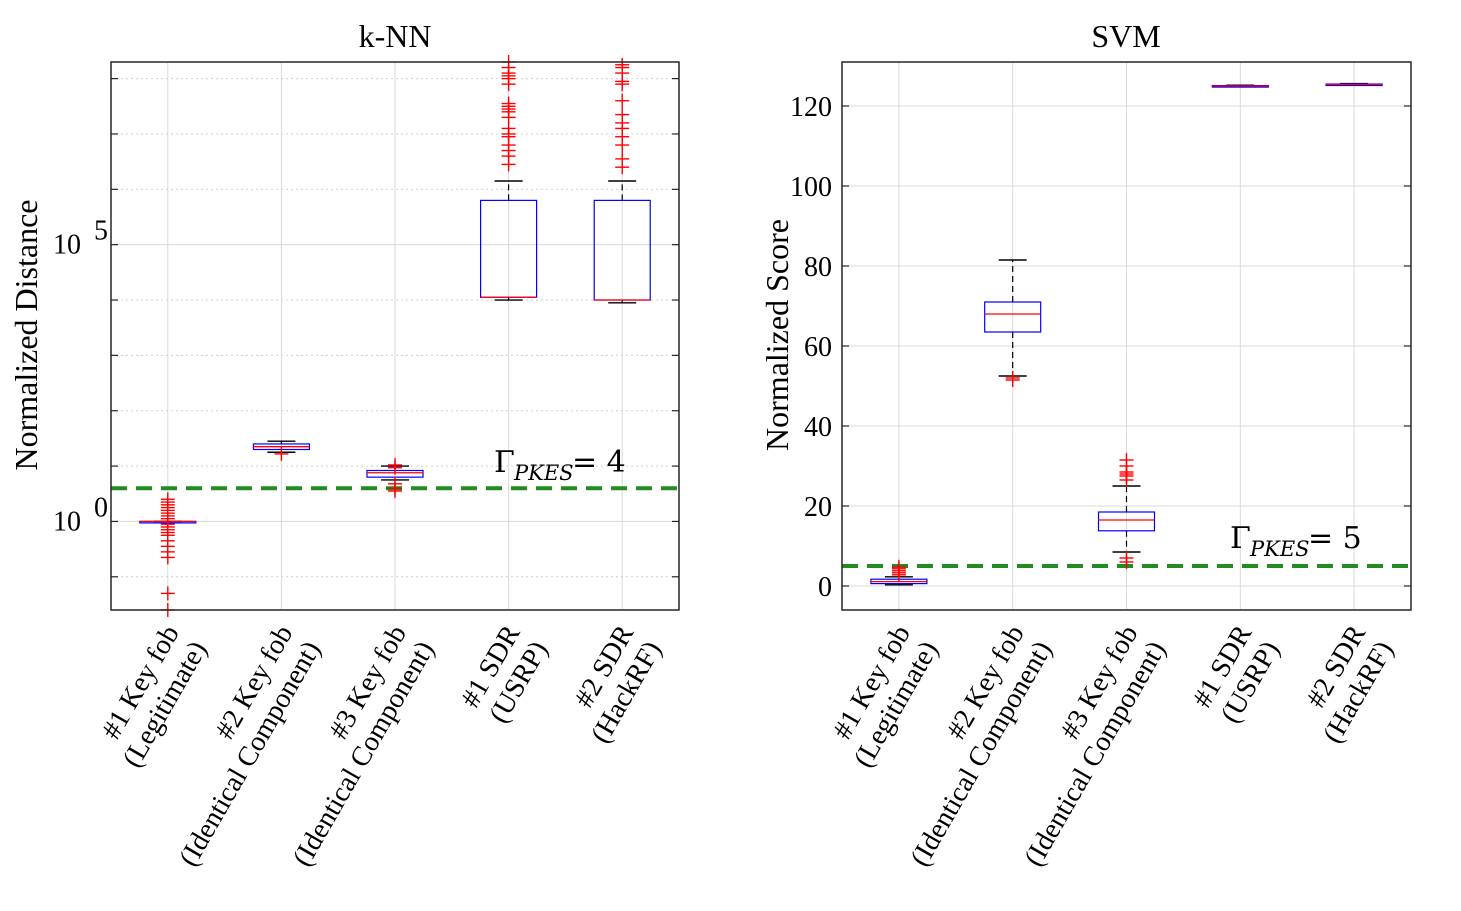 The width and height of the screenshot is (1461, 911). I want to click on svm-ytick-label: 20, so click(818, 507).